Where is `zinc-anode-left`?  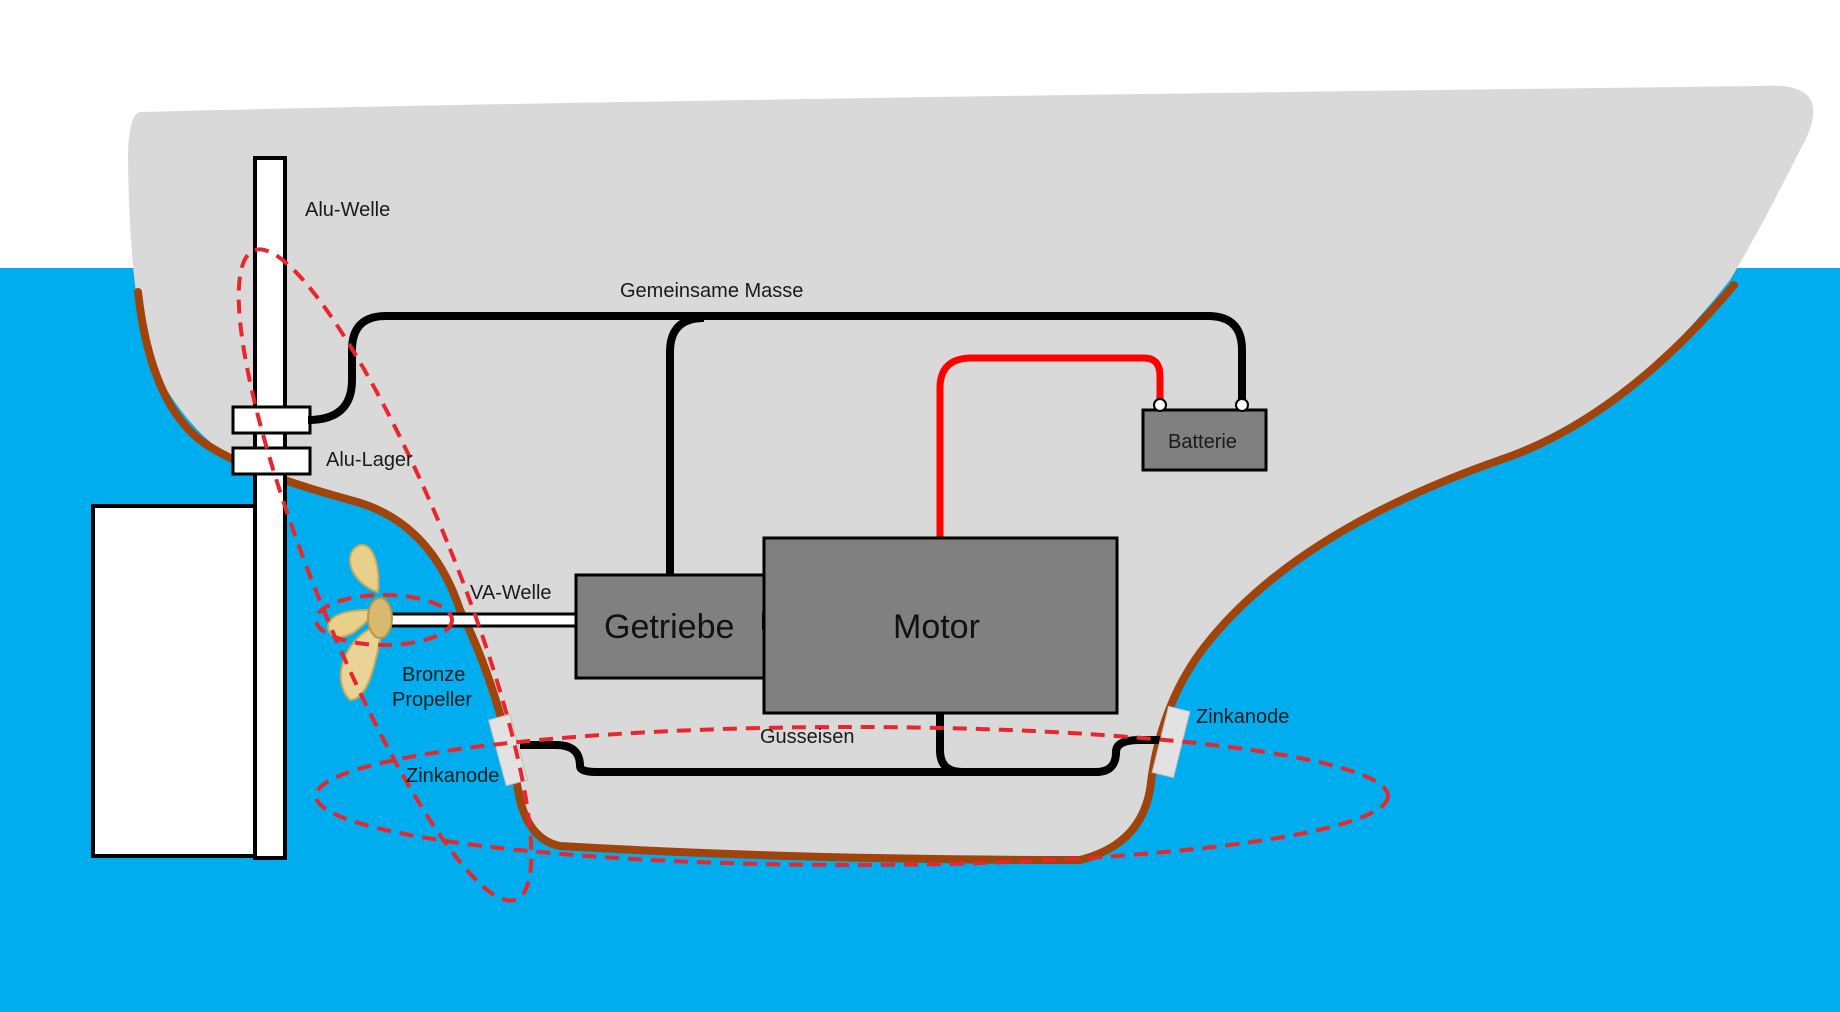 zinc-anode-left is located at coordinates (508, 750).